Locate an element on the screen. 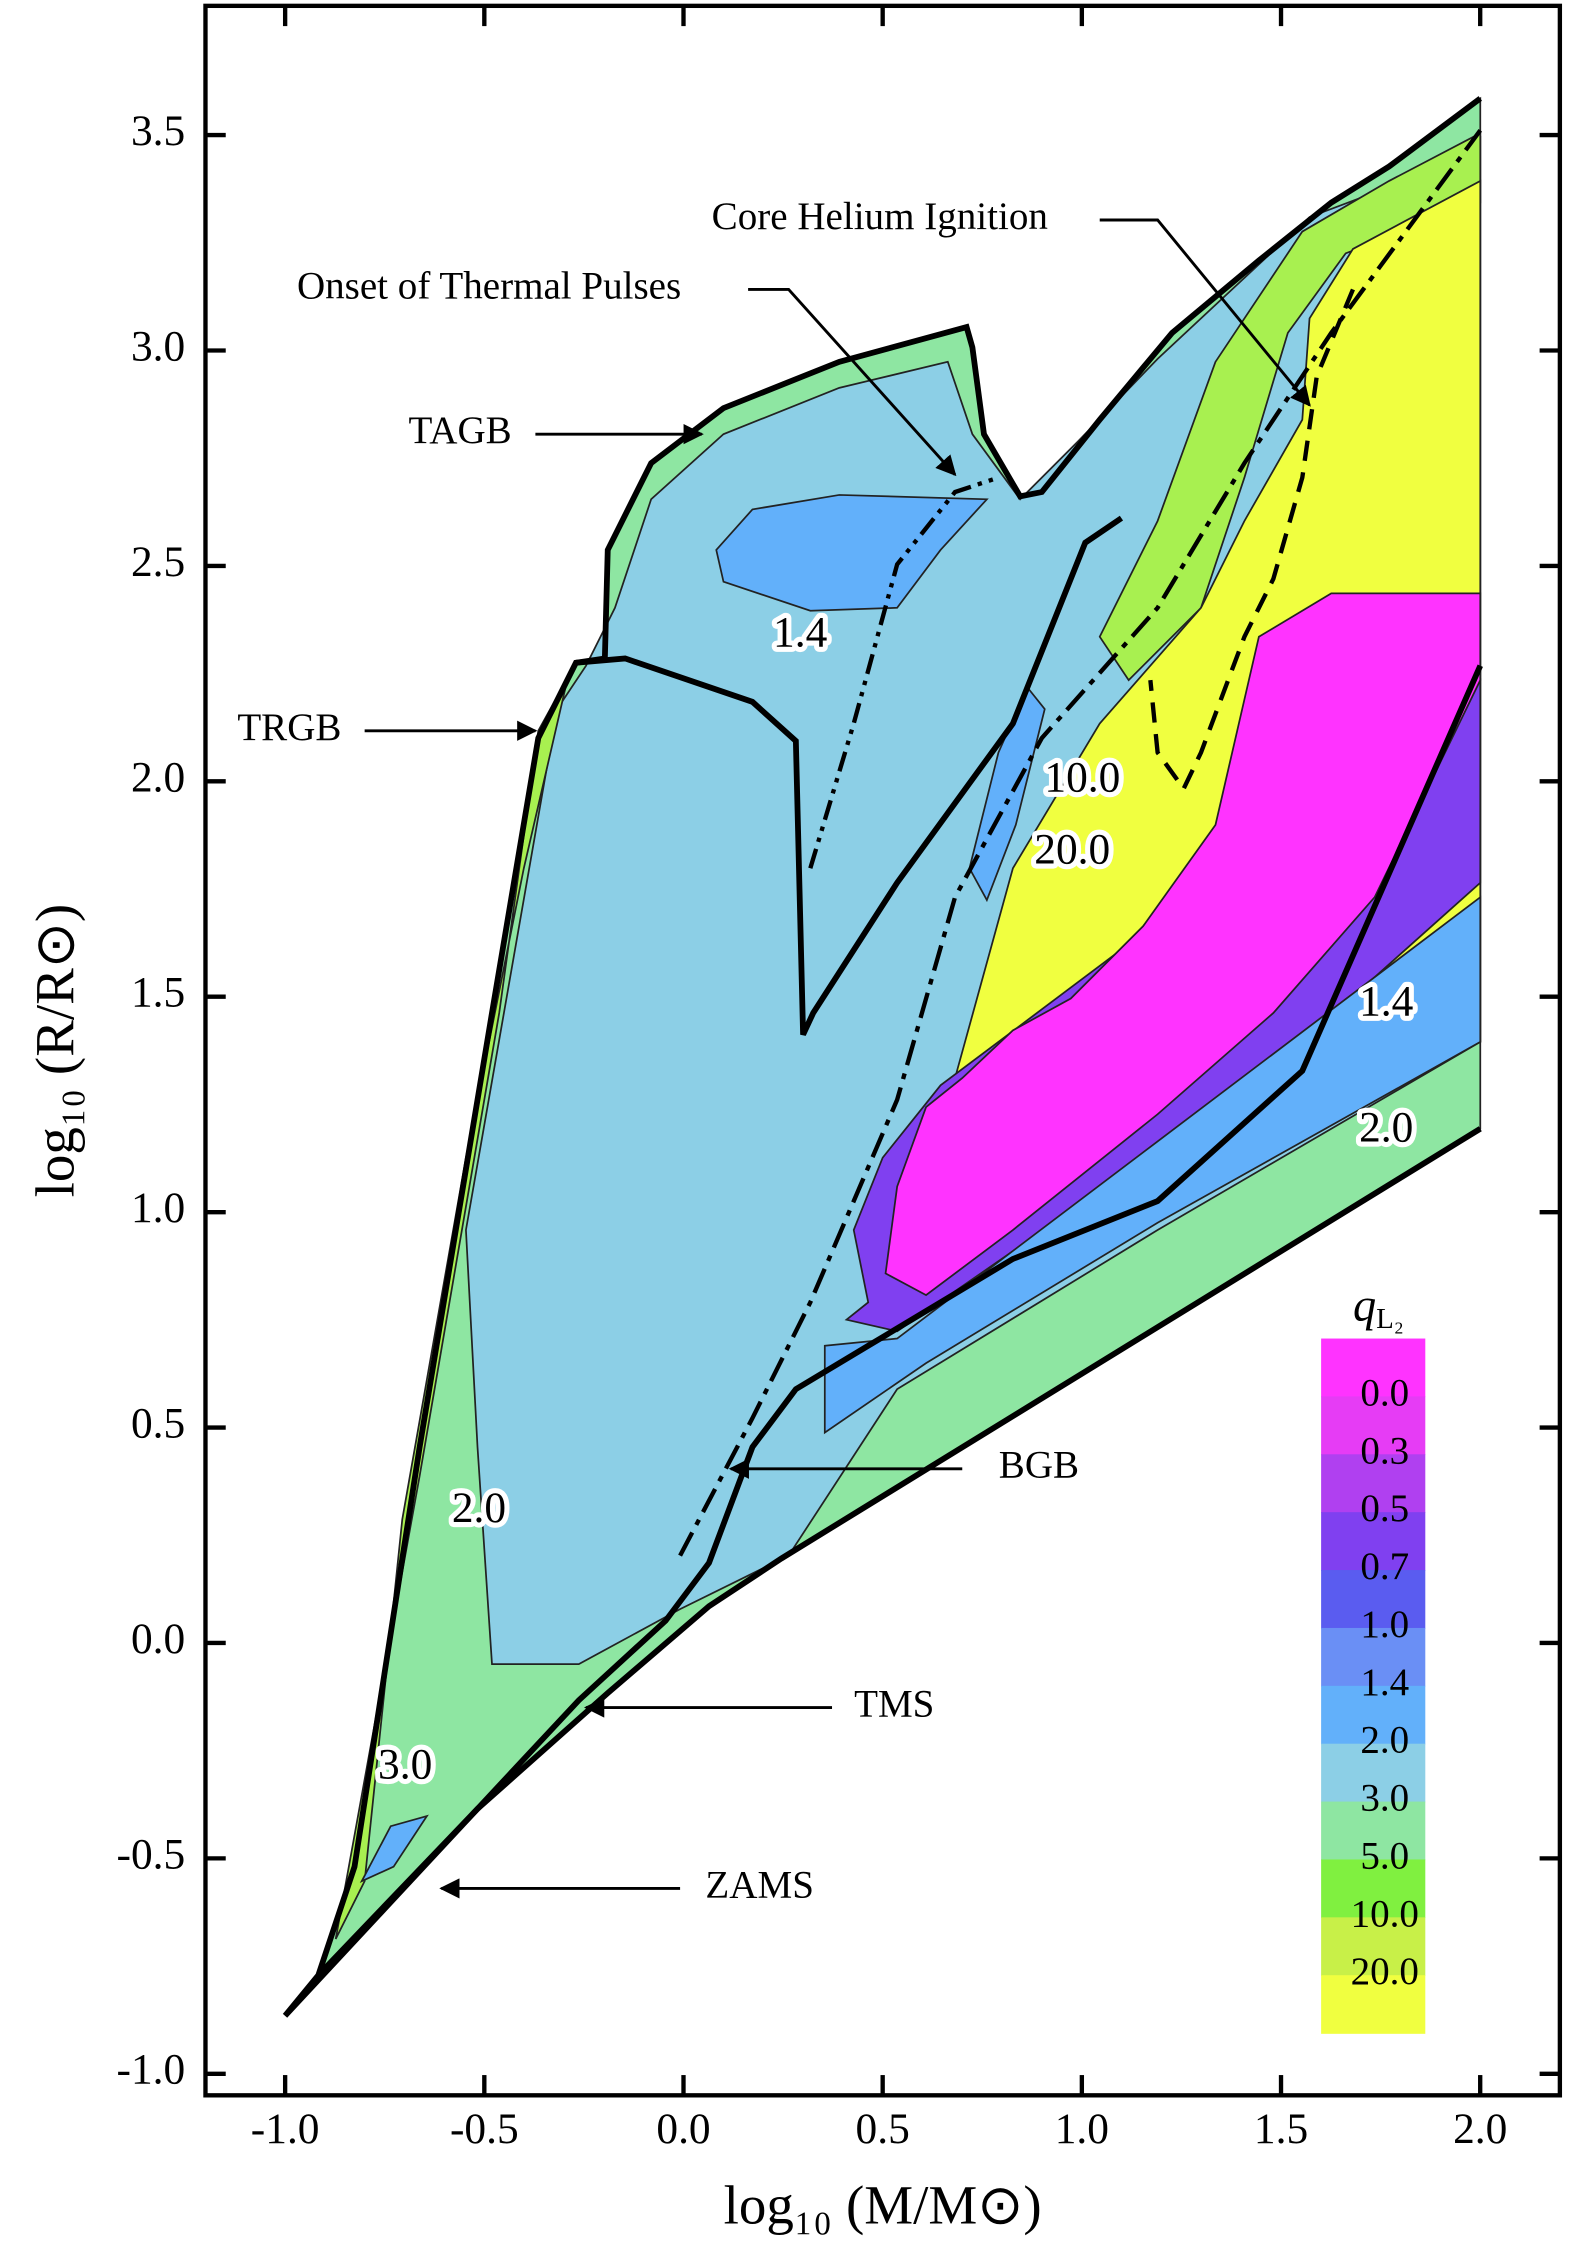  colorbar-label: 0.7 is located at coordinates (1384, 1566).